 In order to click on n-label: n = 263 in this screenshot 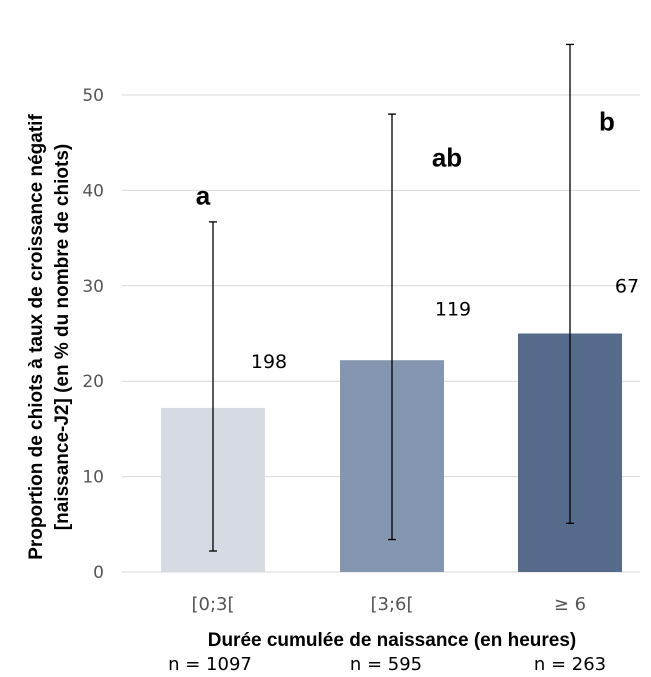, I will do `click(570, 664)`.